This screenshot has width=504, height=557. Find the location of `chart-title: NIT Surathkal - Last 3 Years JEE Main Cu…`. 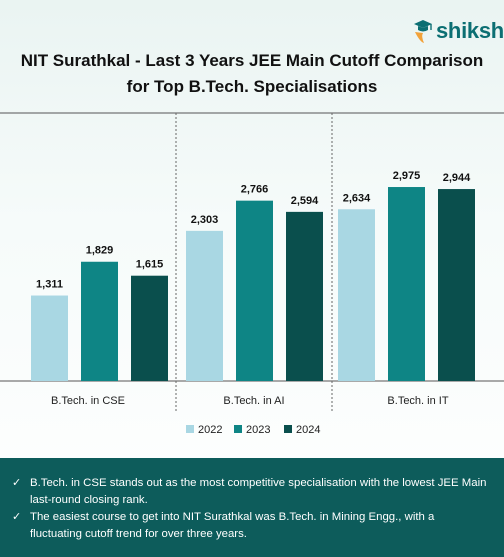

chart-title: NIT Surathkal - Last 3 Years JEE Main Cu… is located at coordinates (252, 74).